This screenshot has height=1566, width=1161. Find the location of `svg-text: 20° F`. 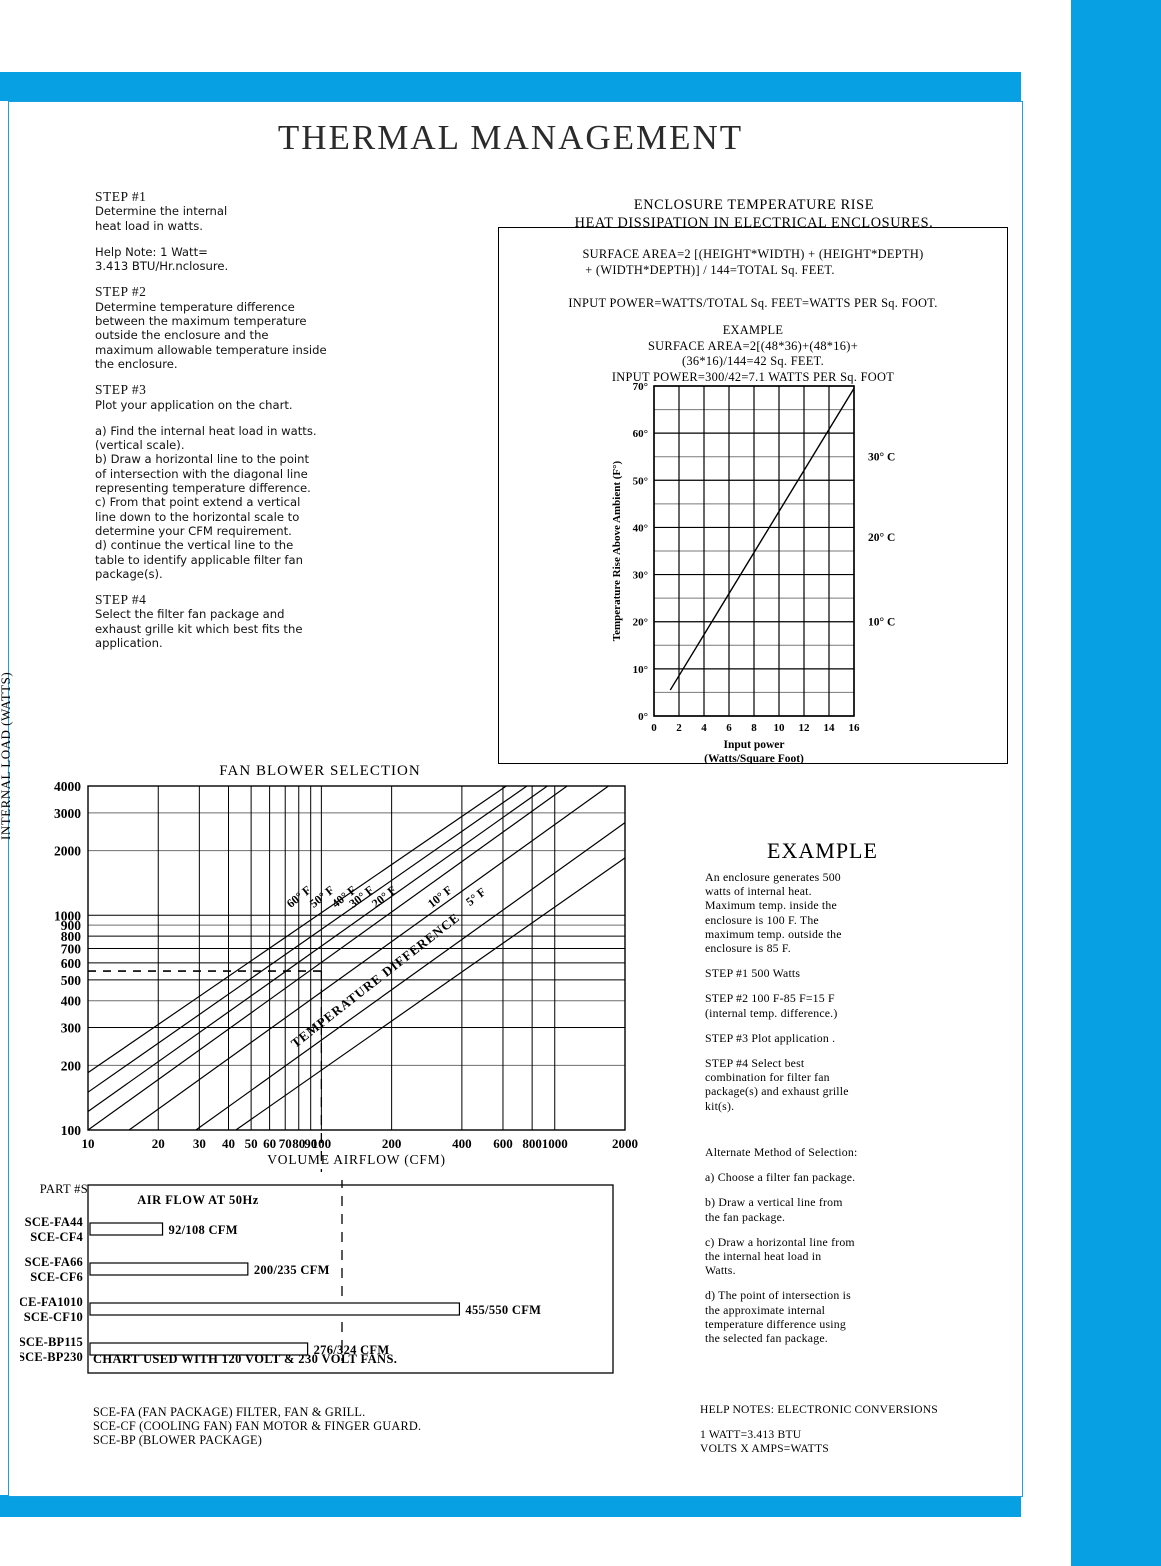

svg-text: 20° F is located at coordinates (384, 897).